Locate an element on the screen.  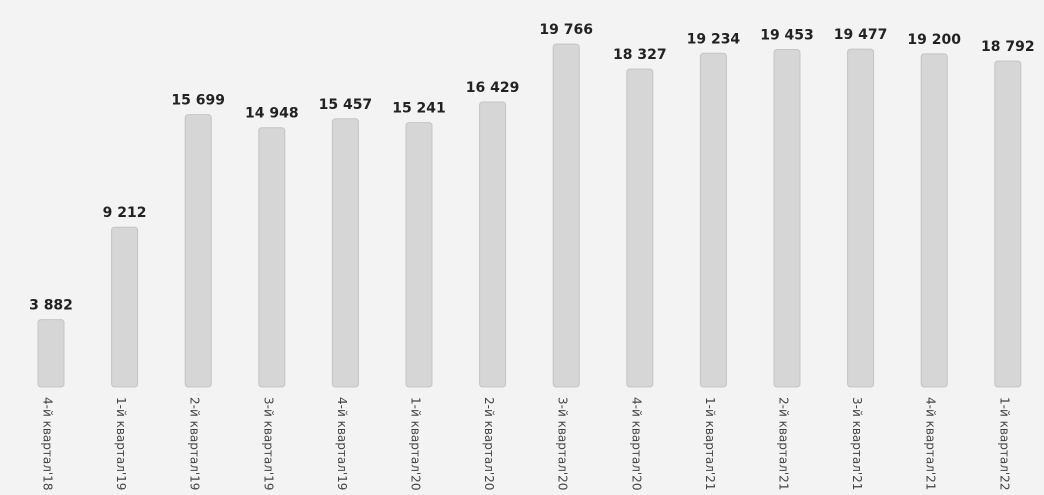
category-label-6: 2-й квартал'20 is located at coordinates (489, 443).